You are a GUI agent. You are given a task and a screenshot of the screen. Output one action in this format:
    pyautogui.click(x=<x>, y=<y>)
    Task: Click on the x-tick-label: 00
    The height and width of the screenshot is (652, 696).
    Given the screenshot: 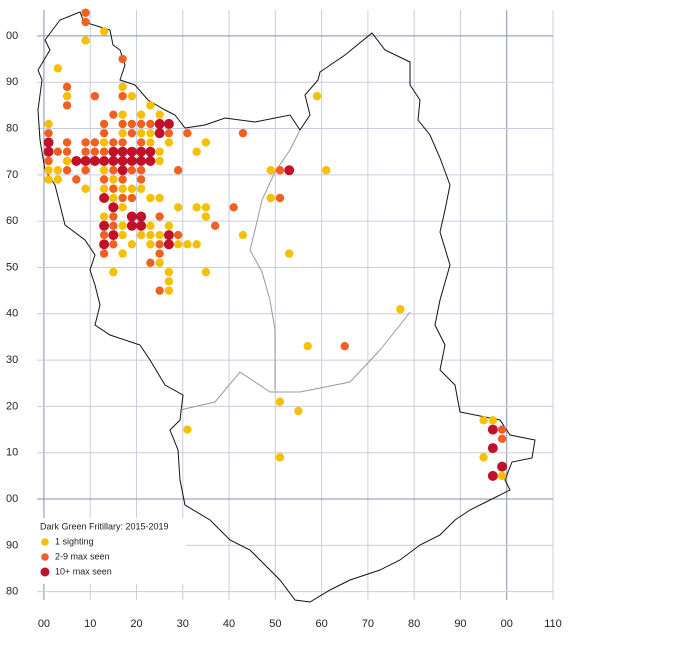 What is the action you would take?
    pyautogui.click(x=44, y=624)
    